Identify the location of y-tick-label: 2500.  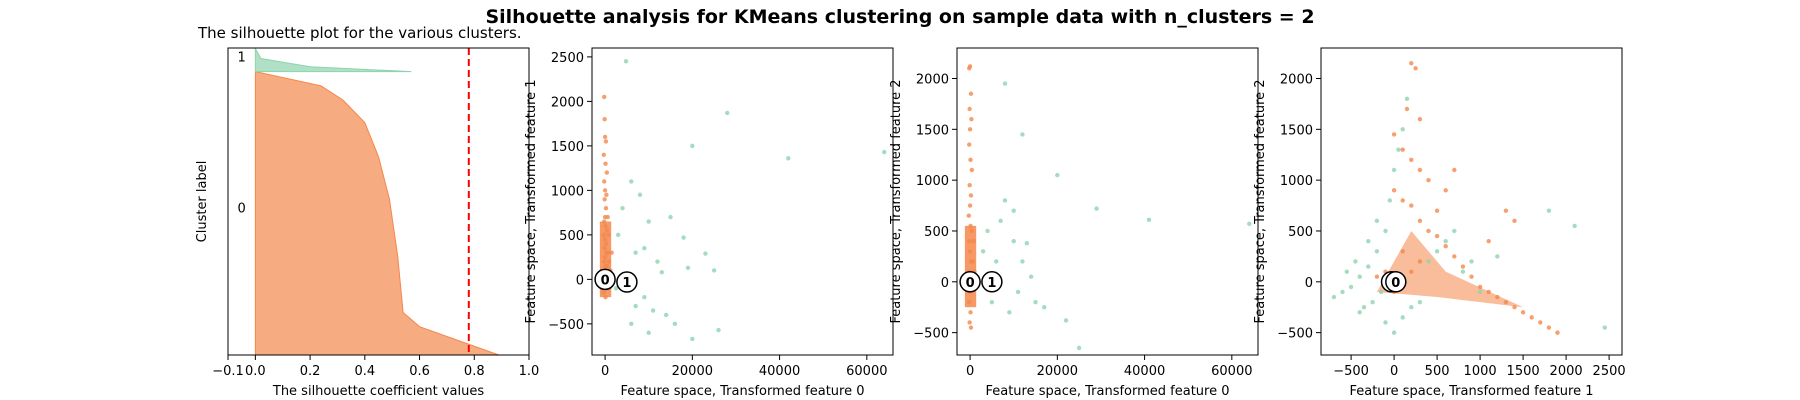
(567, 58).